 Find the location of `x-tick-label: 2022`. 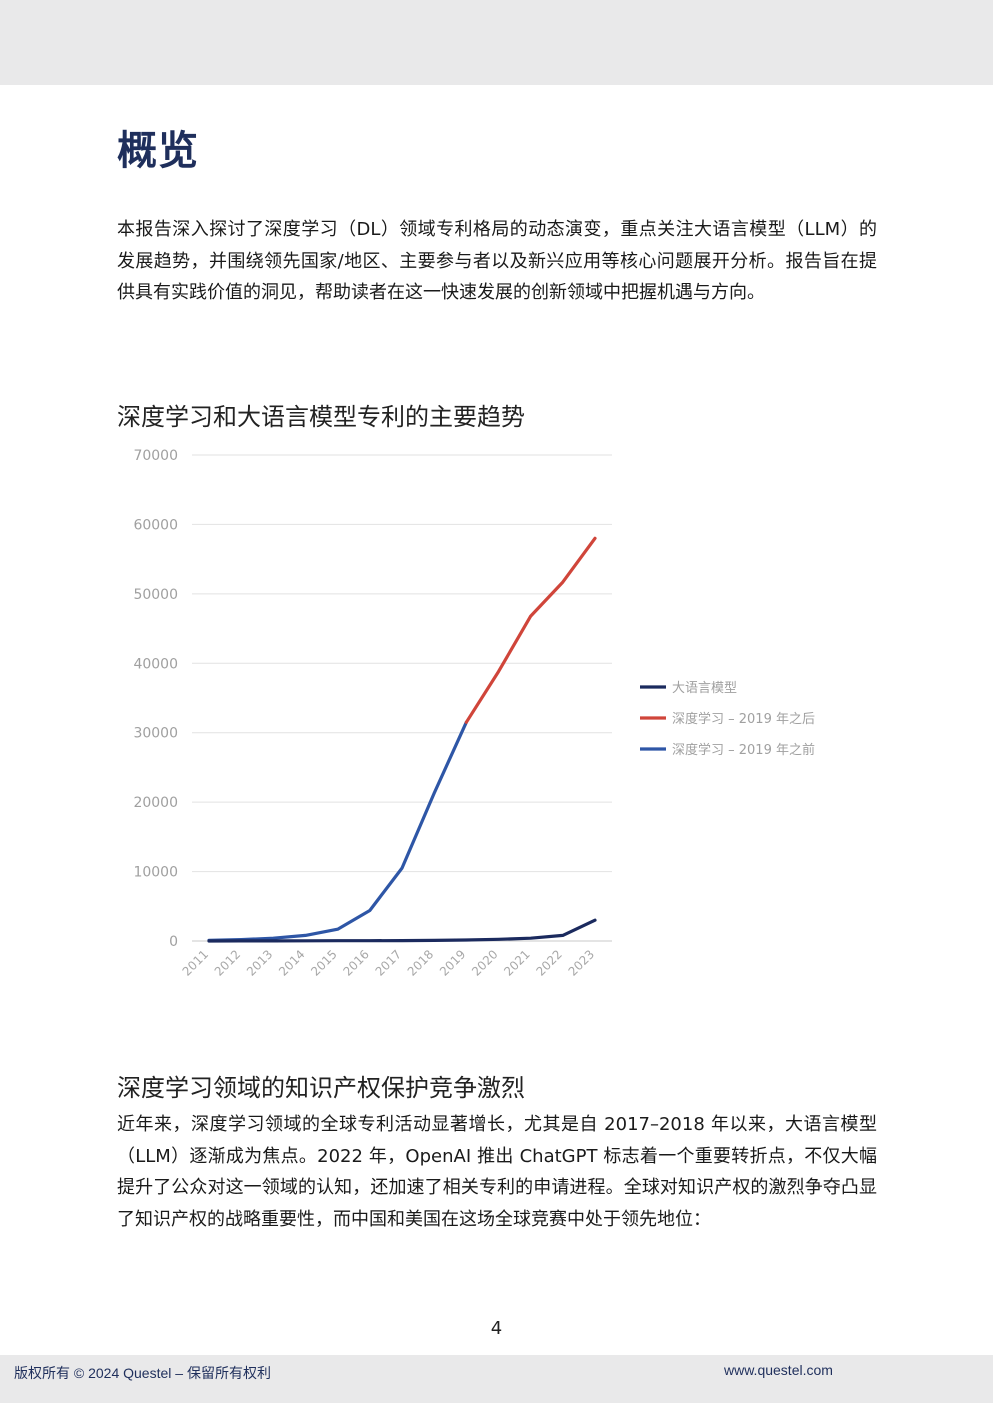

x-tick-label: 2022 is located at coordinates (548, 962).